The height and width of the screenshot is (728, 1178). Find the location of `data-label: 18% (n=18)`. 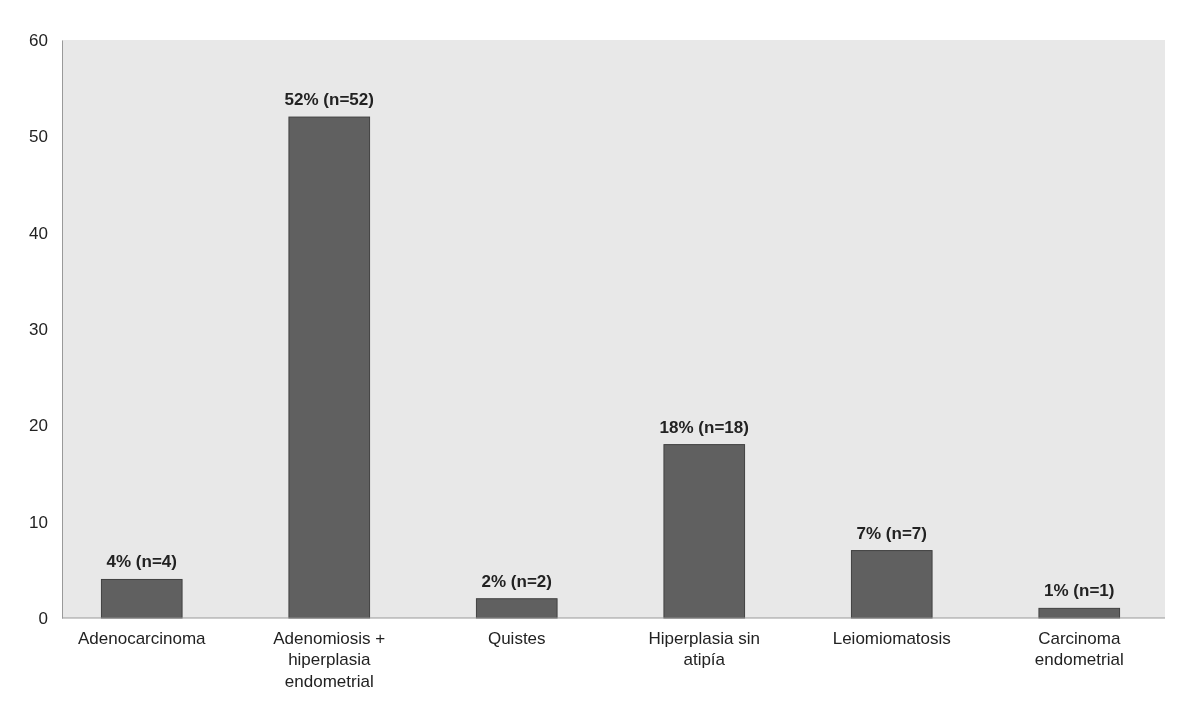

data-label: 18% (n=18) is located at coordinates (704, 427).